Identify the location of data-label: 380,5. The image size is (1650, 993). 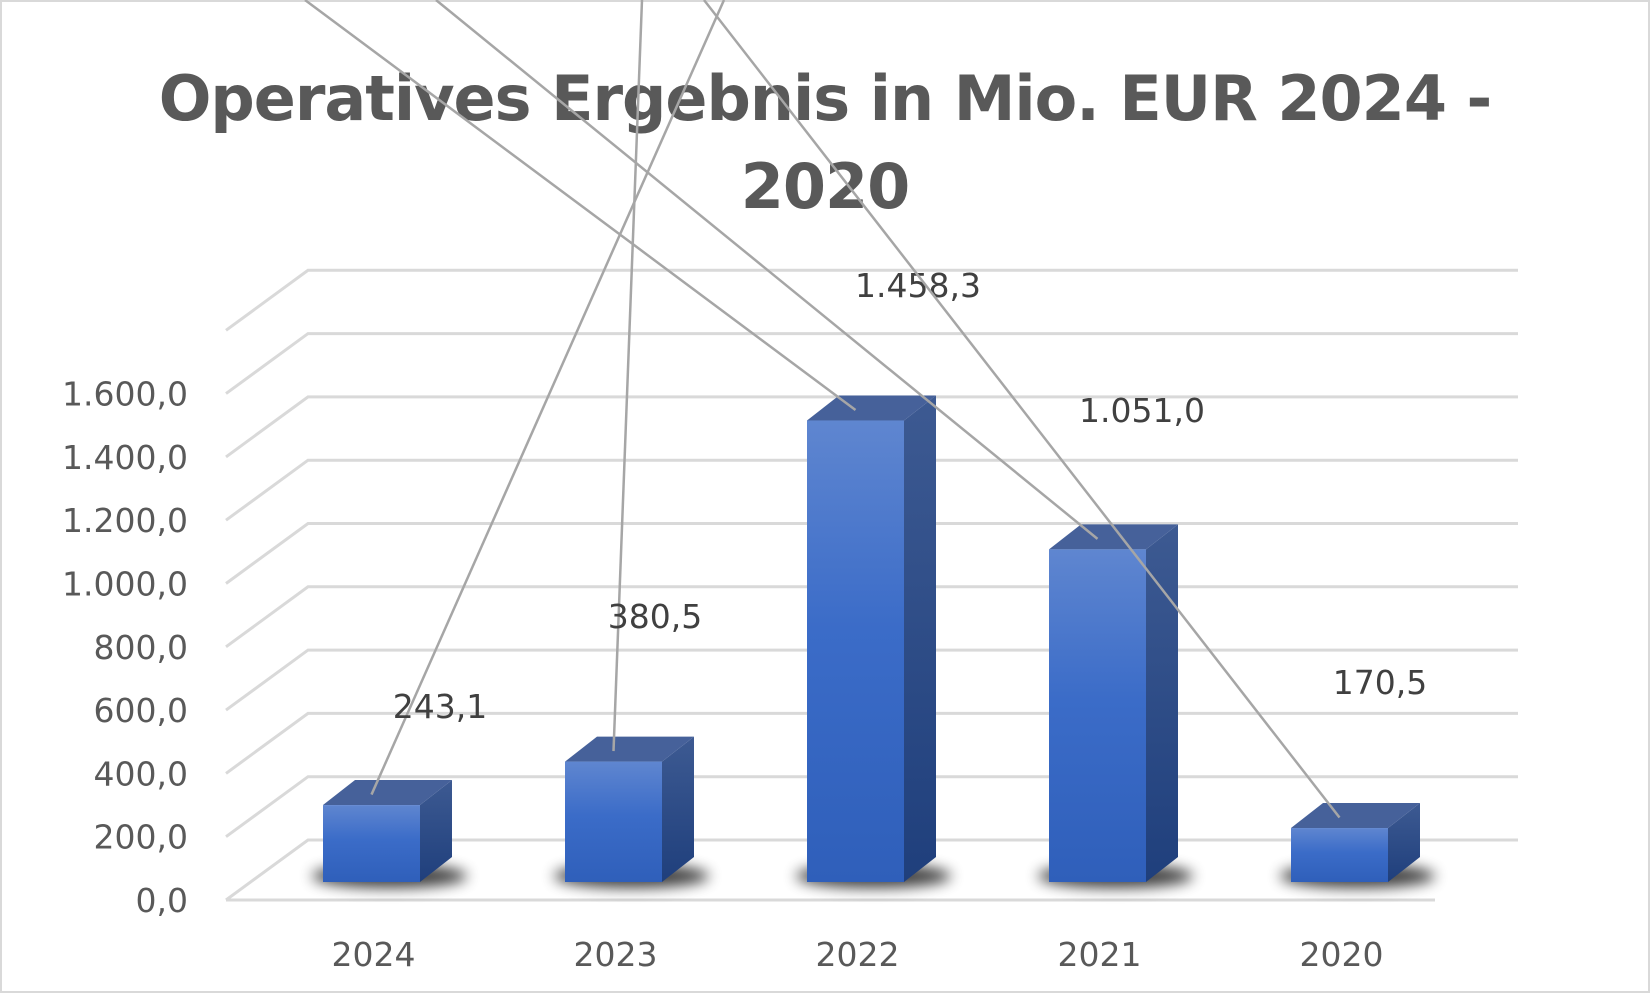
(655, 616).